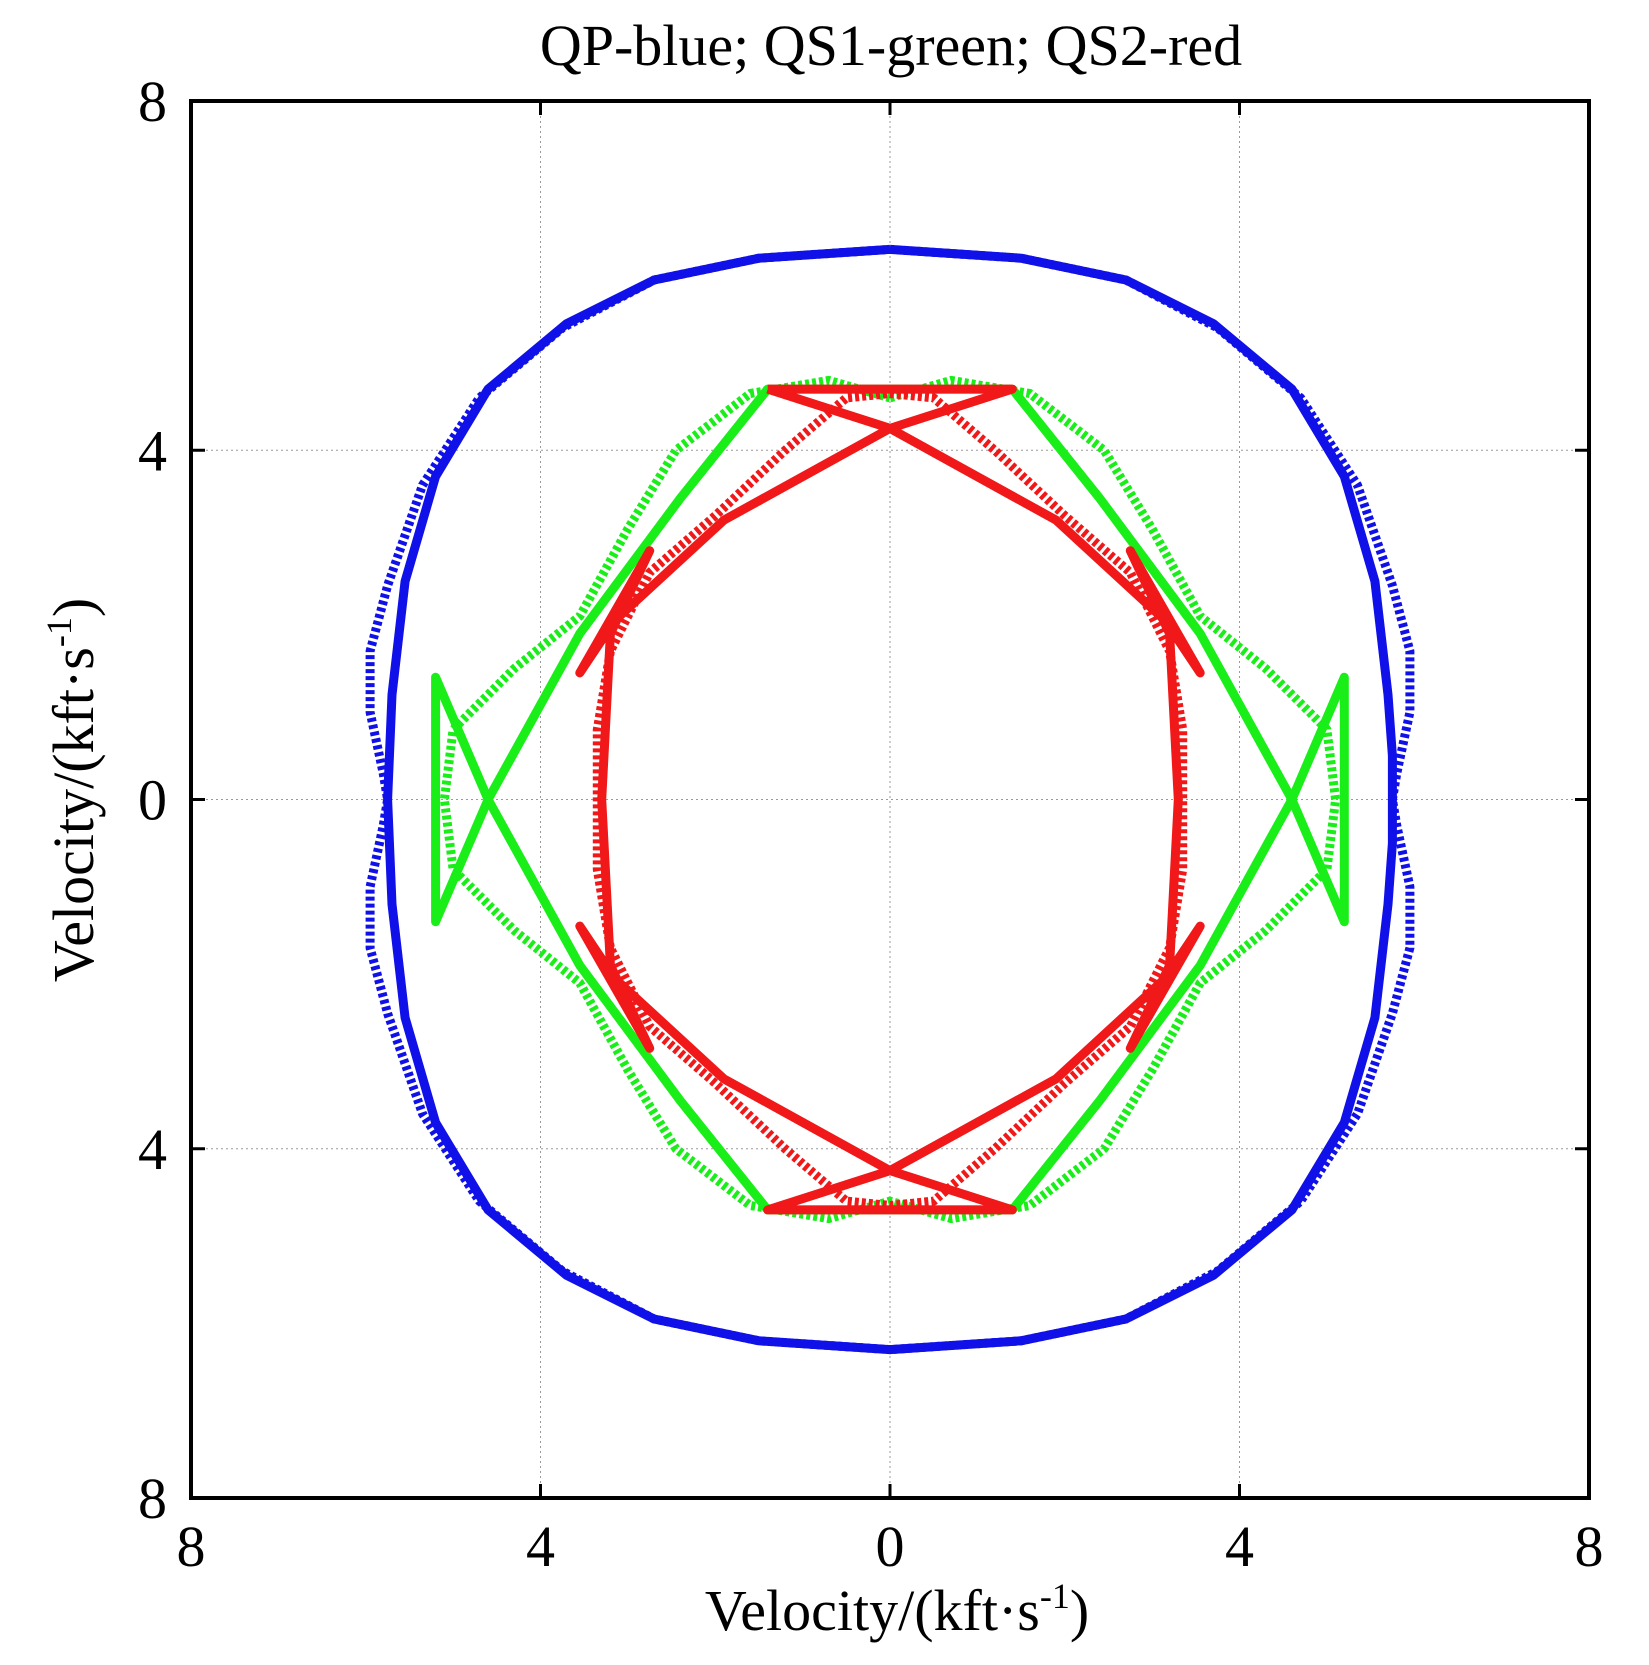  What do you see at coordinates (73, 607) in the screenshot?
I see `y-axis-label-end: )` at bounding box center [73, 607].